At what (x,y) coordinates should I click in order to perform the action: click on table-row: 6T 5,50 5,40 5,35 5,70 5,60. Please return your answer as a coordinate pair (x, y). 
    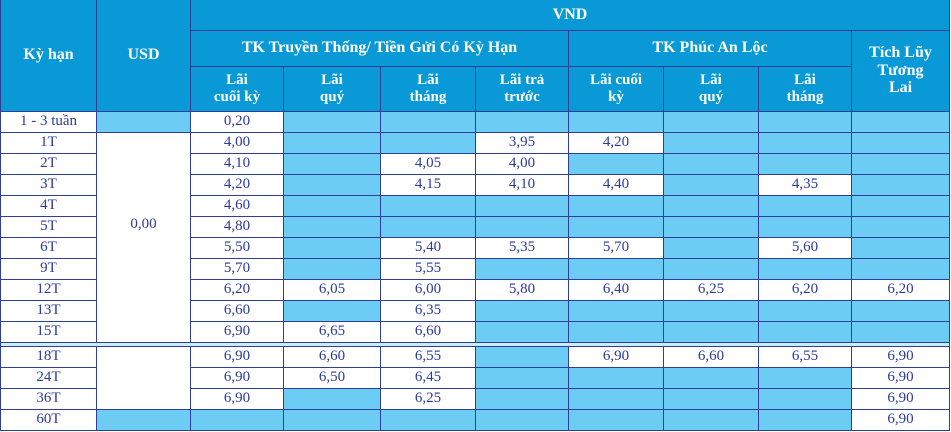
    Looking at the image, I should click on (475, 247).